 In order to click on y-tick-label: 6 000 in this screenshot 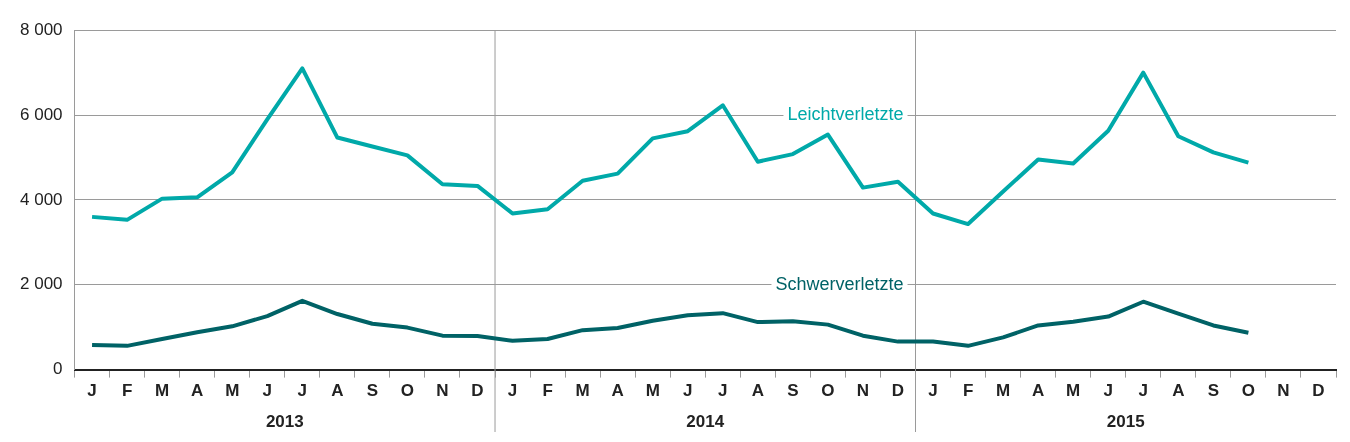, I will do `click(41, 114)`.